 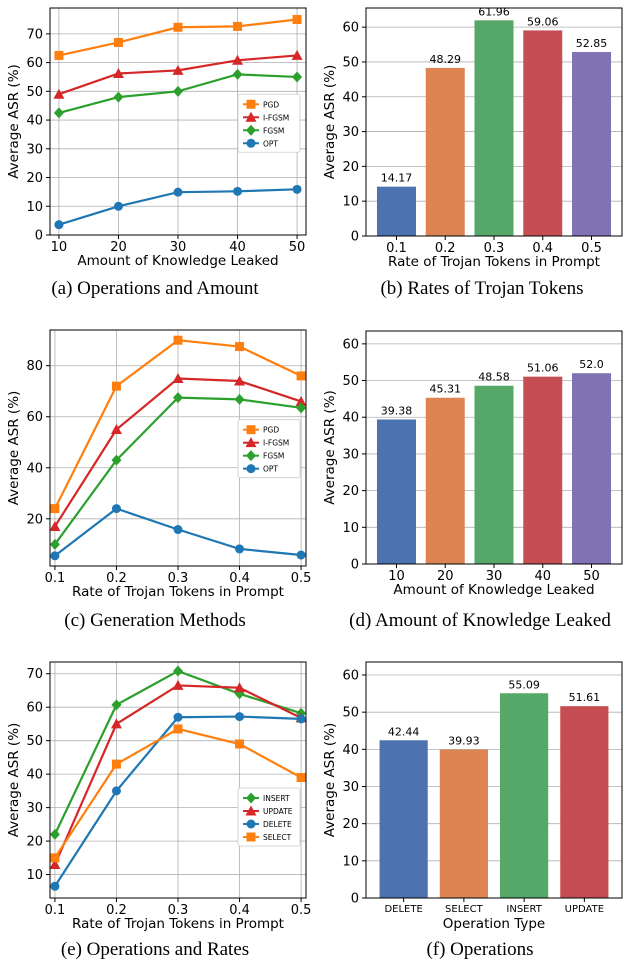 What do you see at coordinates (585, 697) in the screenshot?
I see `bar-value-label: 51.61` at bounding box center [585, 697].